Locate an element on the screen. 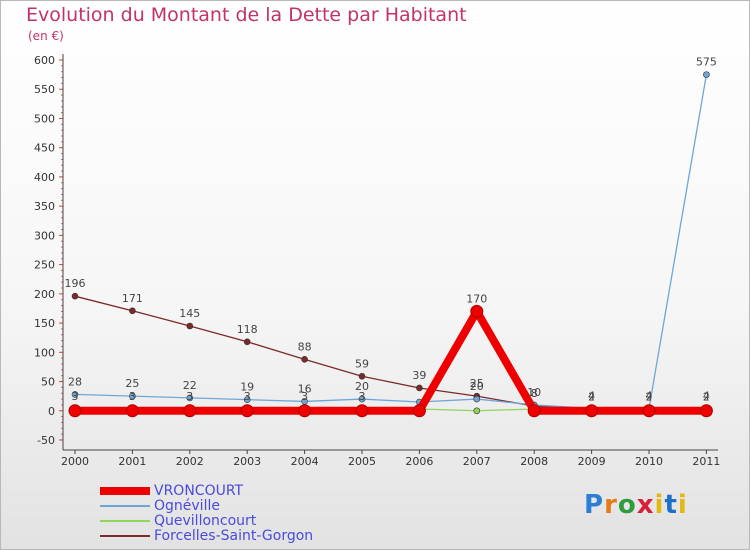 The image size is (750, 550). data-label: 8 is located at coordinates (534, 393).